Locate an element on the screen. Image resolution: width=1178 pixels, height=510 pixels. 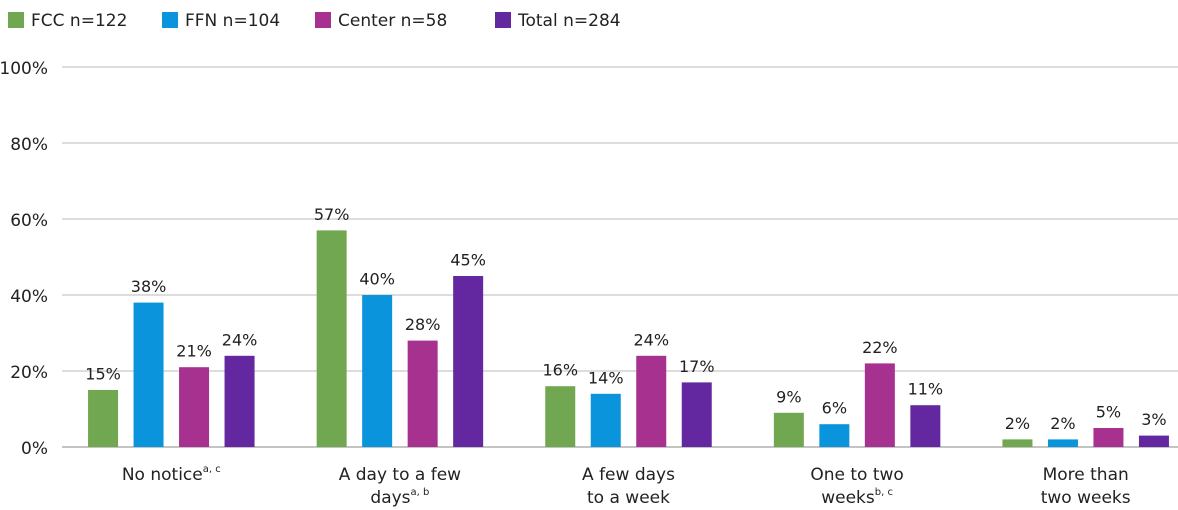
x-tick-label: One to two is located at coordinates (856, 475).